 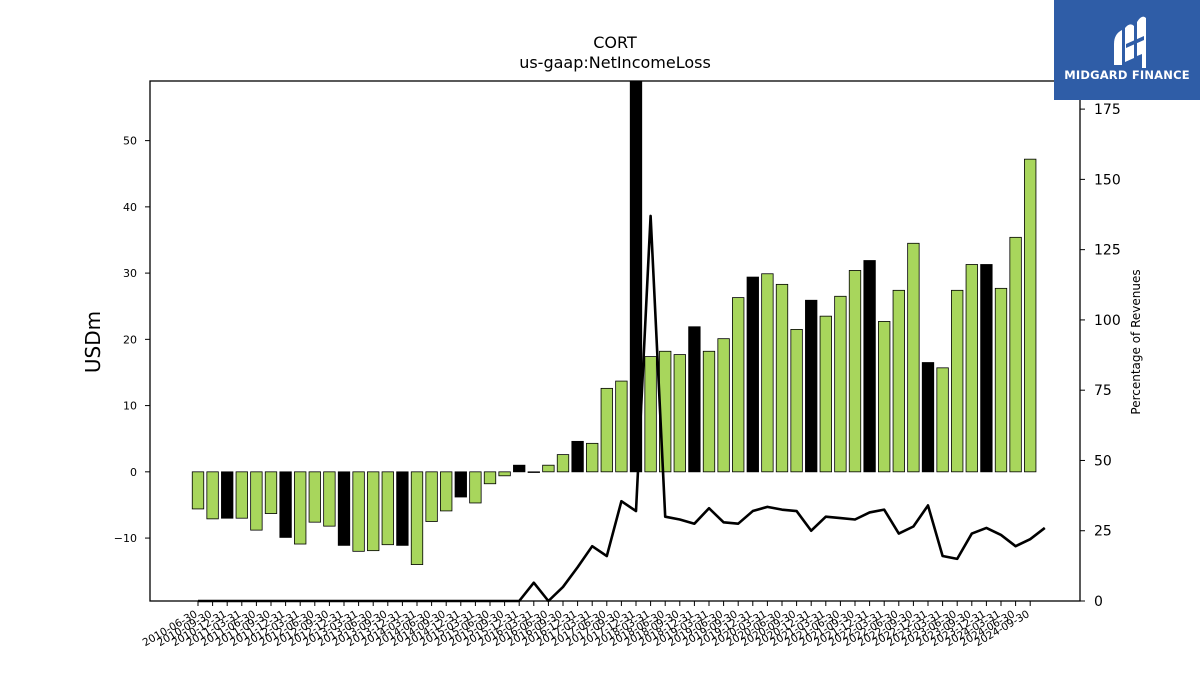 What do you see at coordinates (1136, 341) in the screenshot?
I see `y2-axis-label: Percentage of Revenues` at bounding box center [1136, 341].